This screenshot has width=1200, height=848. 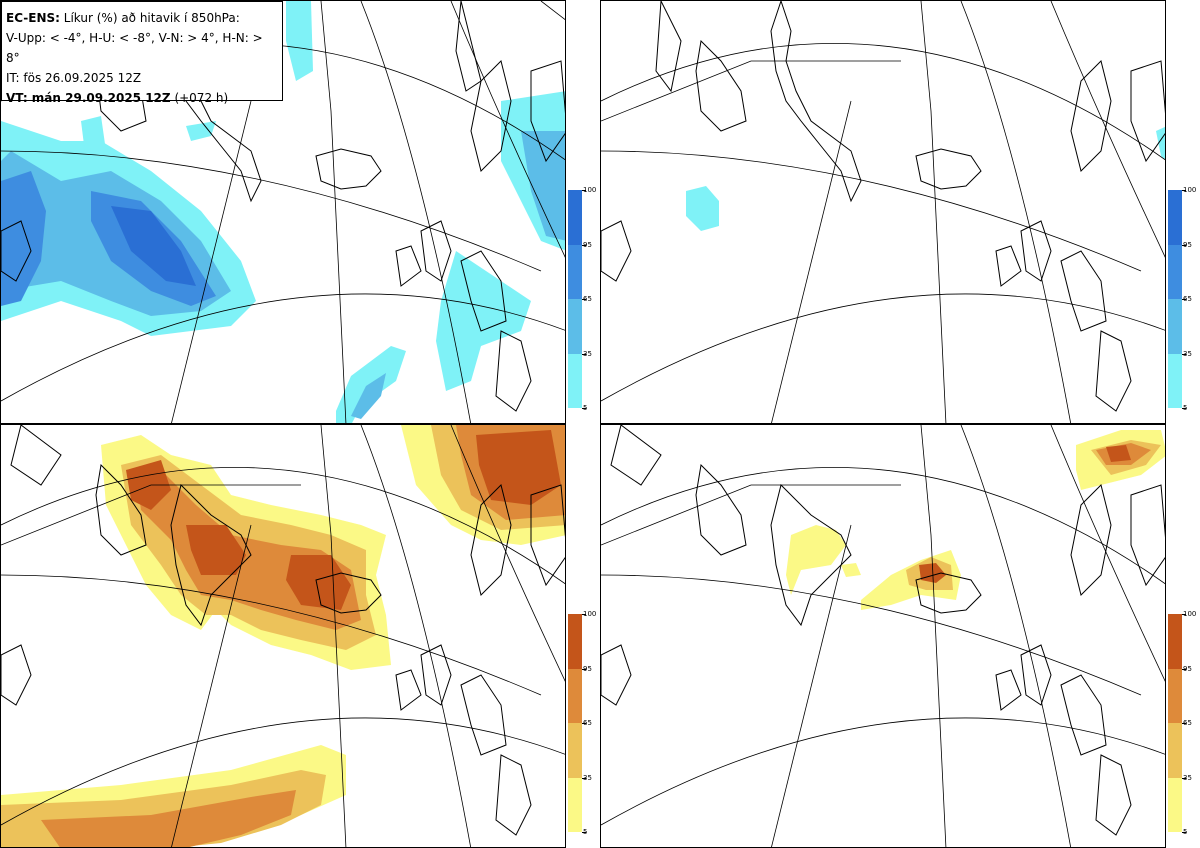 What do you see at coordinates (88, 98) in the screenshot?
I see `valid-time-text: VT: mán 29.09.2025 12Z` at bounding box center [88, 98].